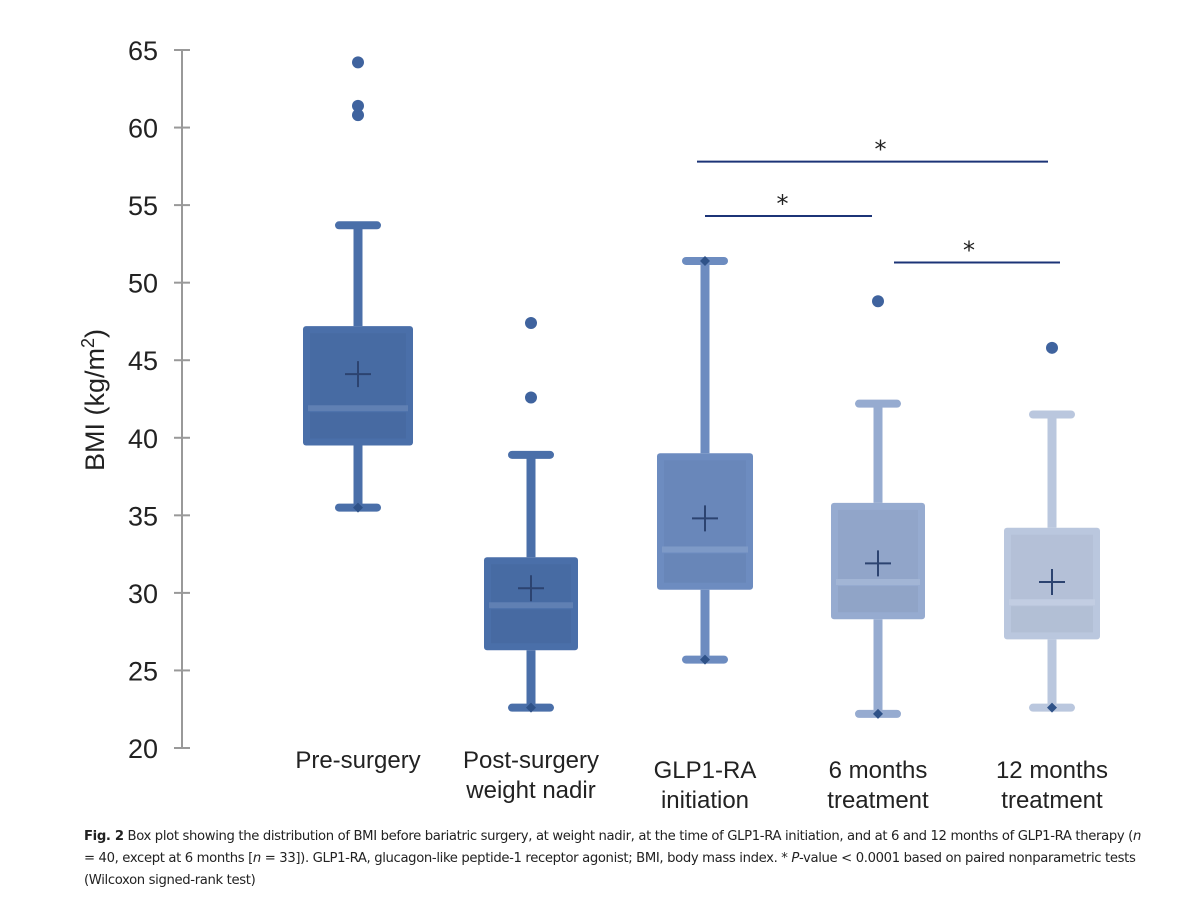  I want to click on y-tick-label: 50, so click(143, 284).